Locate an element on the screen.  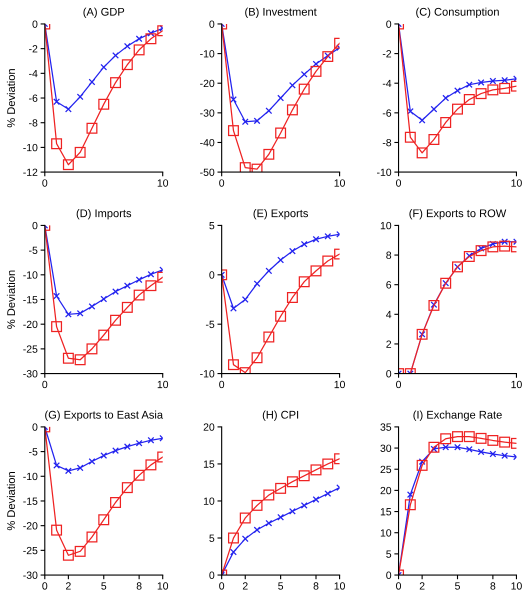
y-tick-label: -50 is located at coordinates (207, 172).